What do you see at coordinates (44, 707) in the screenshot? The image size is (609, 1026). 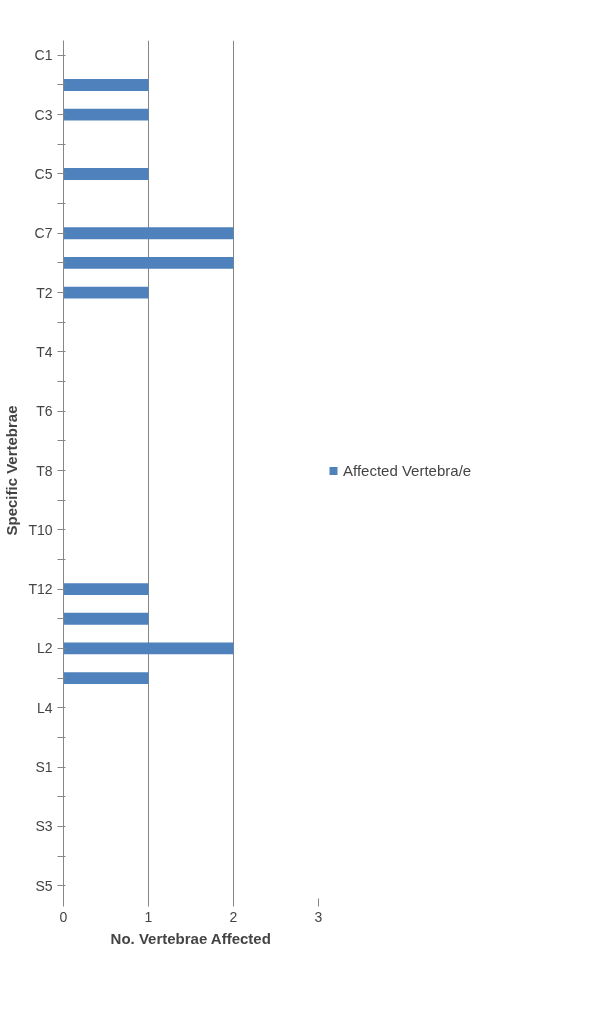 I see `y-tick-label: L4` at bounding box center [44, 707].